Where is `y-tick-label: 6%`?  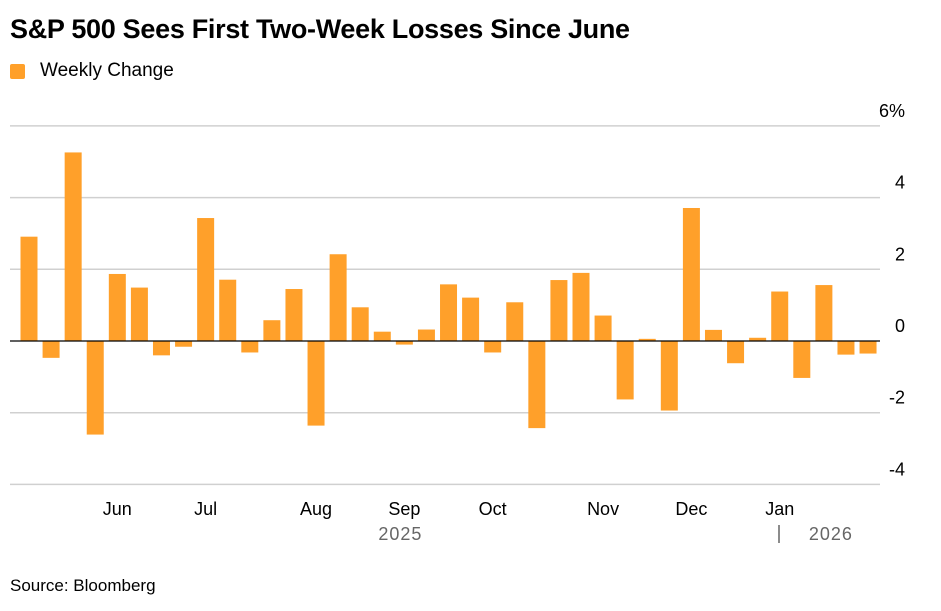
y-tick-label: 6% is located at coordinates (892, 111).